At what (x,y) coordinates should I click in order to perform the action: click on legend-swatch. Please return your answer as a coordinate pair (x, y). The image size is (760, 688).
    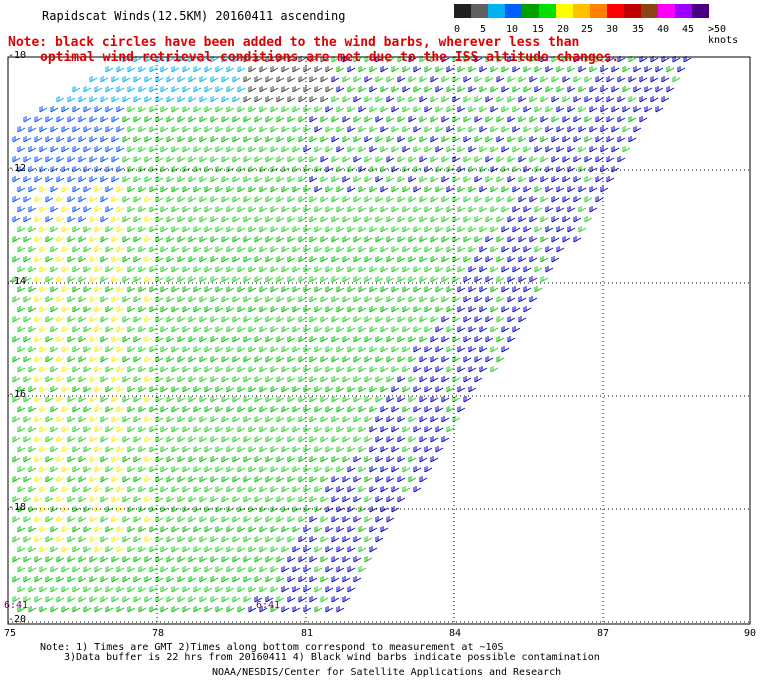
    Looking at the image, I should click on (479, 11).